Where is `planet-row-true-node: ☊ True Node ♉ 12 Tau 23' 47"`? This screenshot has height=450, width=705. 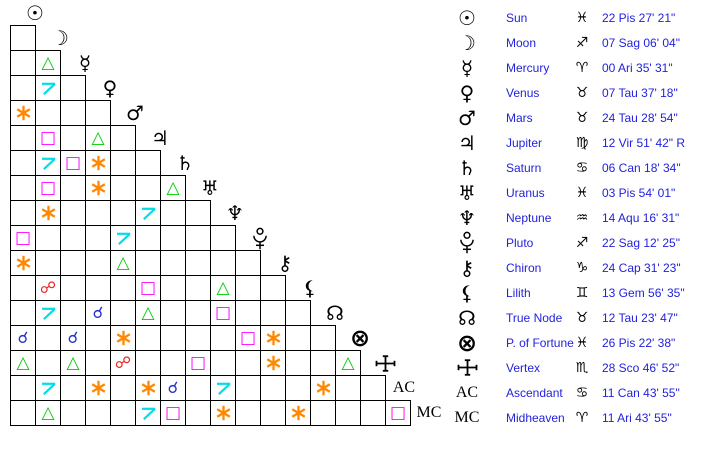
planet-row-true-node: ☊ True Node ♉ 12 Tau 23' 47" is located at coordinates (352, 317).